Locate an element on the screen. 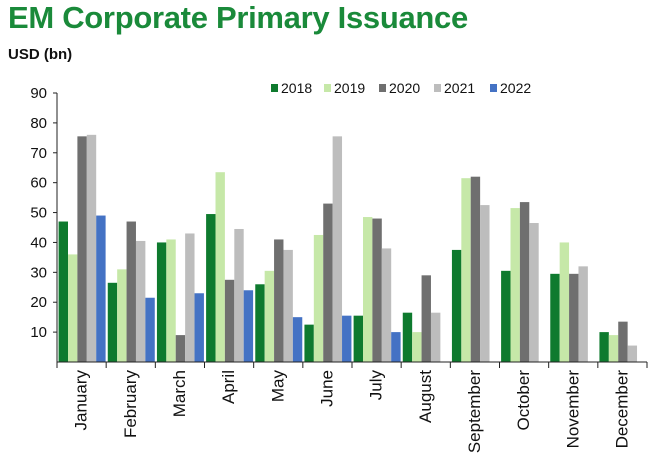 Image resolution: width=661 pixels, height=474 pixels. bar-2021-september is located at coordinates (485, 283).